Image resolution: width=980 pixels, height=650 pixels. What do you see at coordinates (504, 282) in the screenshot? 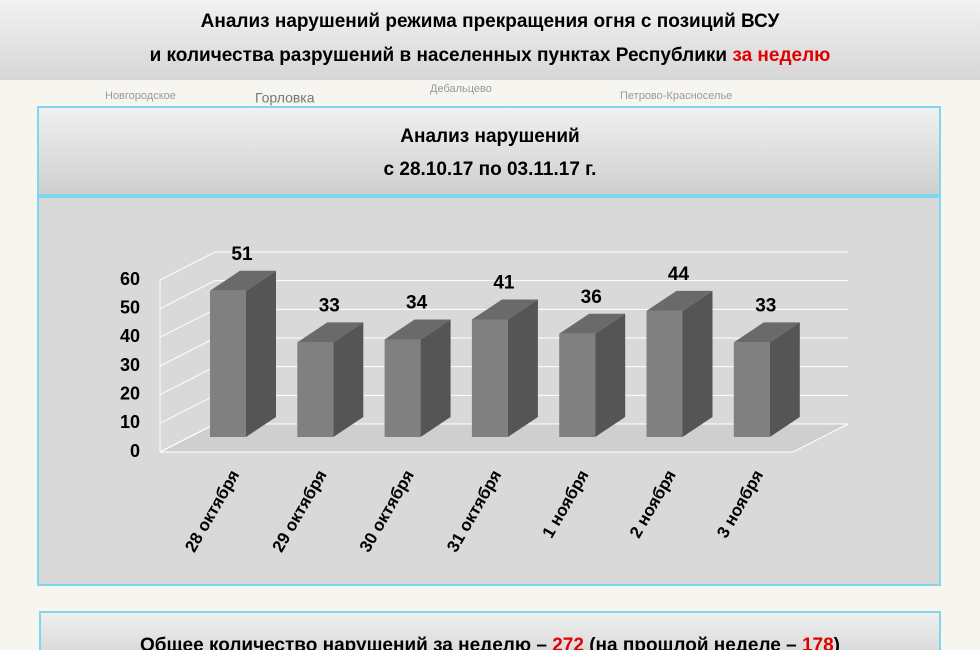
I see `value-label: 41` at bounding box center [504, 282].